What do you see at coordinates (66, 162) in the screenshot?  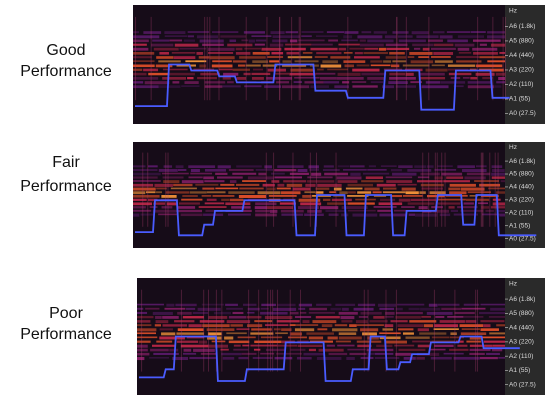 I see `panel-label: Fair` at bounding box center [66, 162].